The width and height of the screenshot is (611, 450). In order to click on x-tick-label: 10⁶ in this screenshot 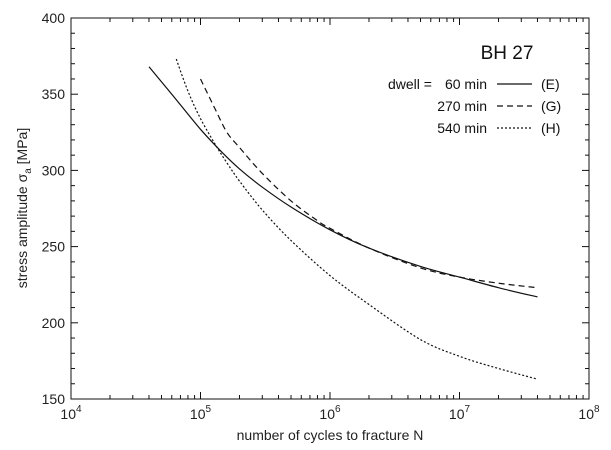, I will do `click(330, 413)`.